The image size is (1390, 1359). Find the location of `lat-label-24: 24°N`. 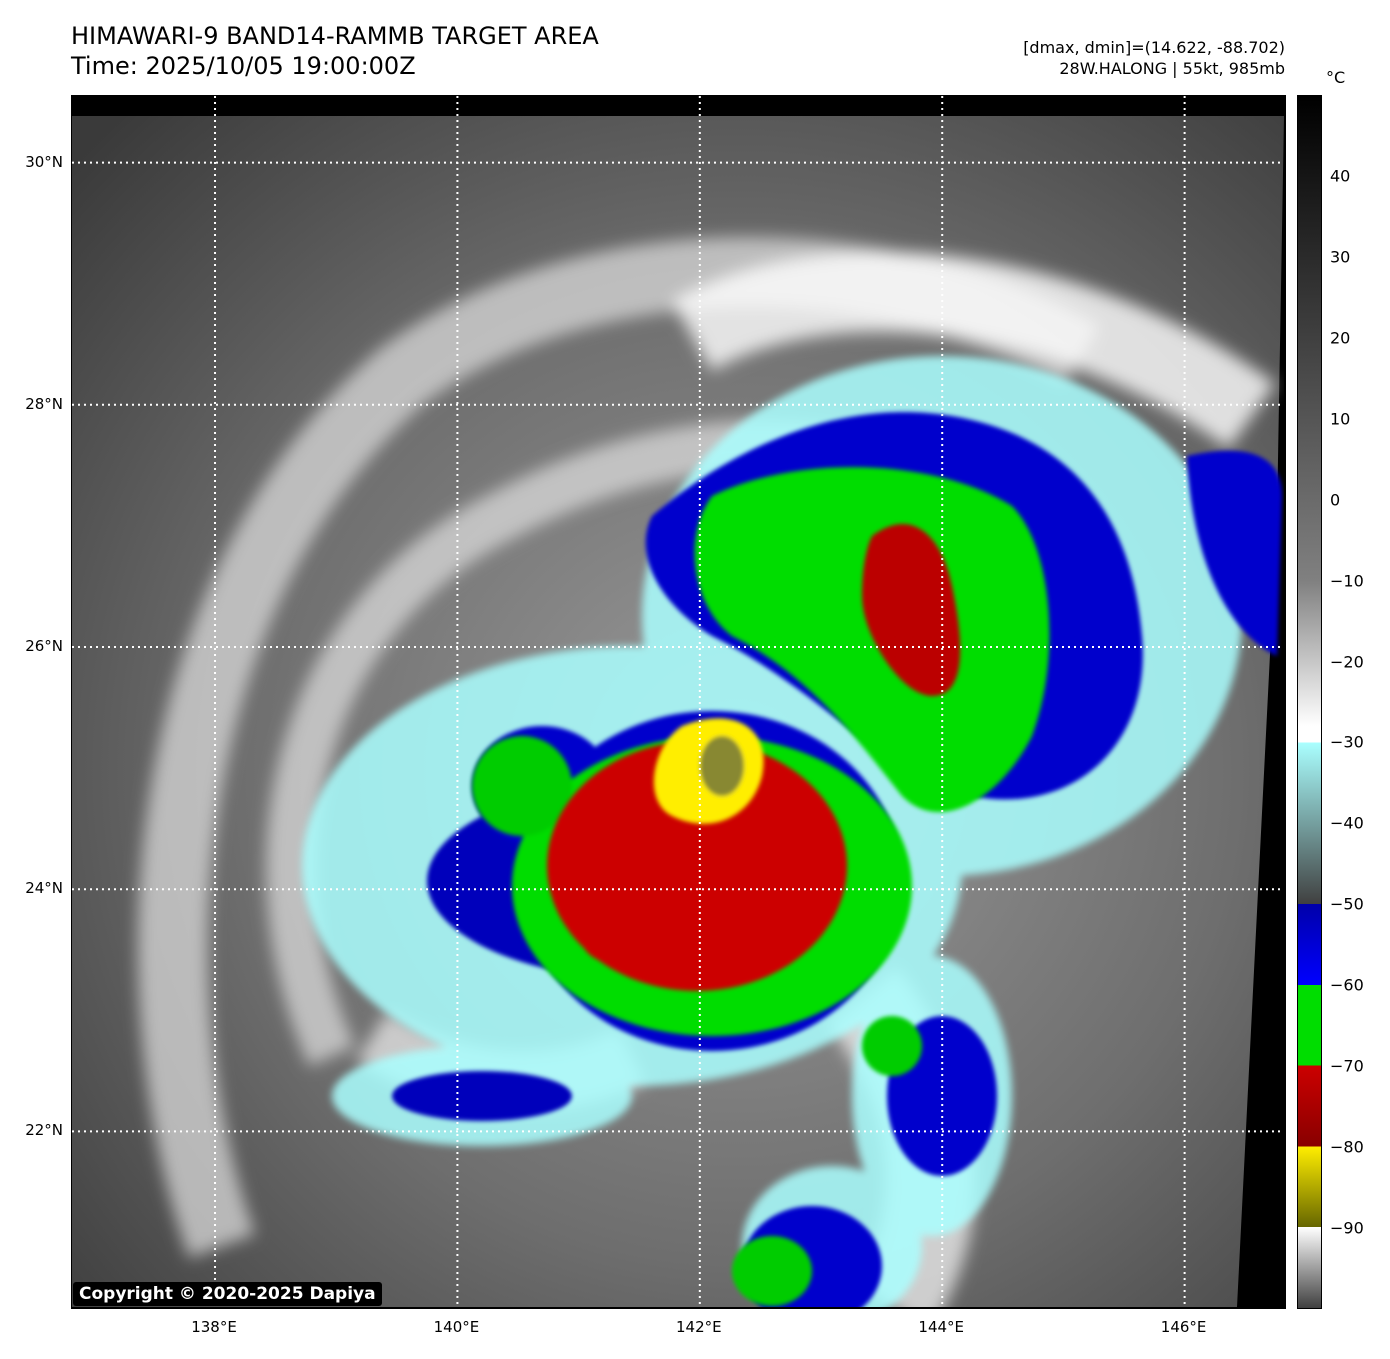

lat-label-24: 24°N is located at coordinates (44, 888).